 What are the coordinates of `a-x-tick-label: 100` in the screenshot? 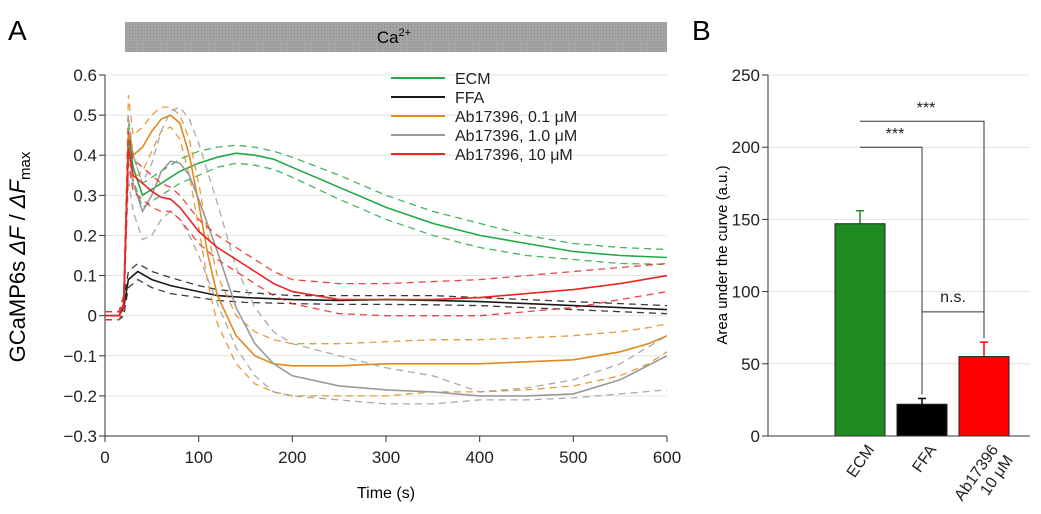 It's located at (198, 457).